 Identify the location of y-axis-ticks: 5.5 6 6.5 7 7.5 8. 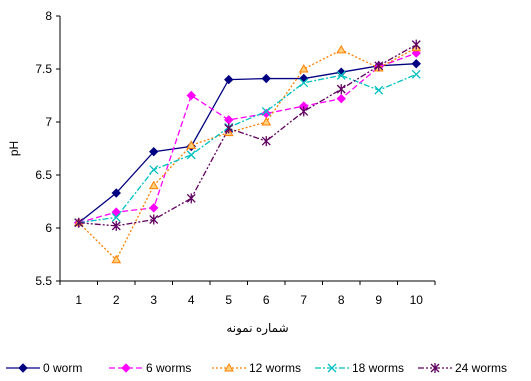
(47, 148).